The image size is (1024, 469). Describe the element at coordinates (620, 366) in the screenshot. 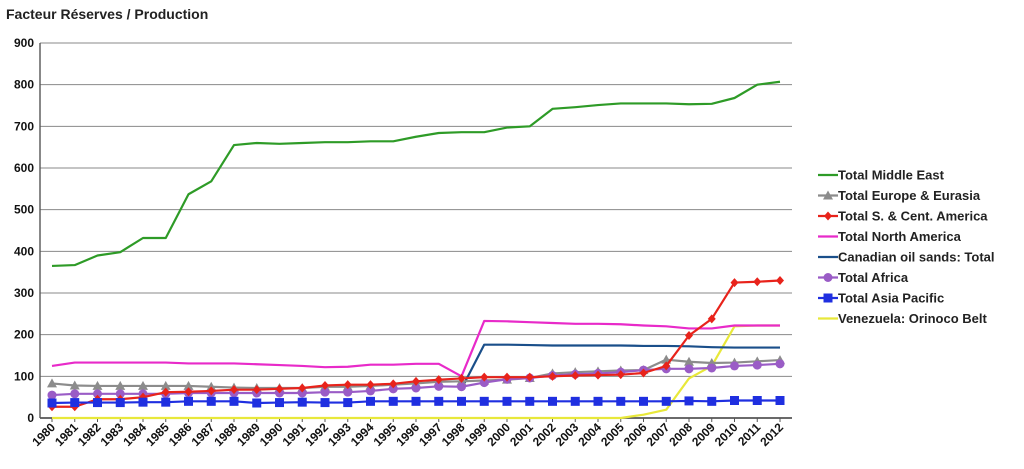

I see `series-canadian-oil-sands-total` at that location.